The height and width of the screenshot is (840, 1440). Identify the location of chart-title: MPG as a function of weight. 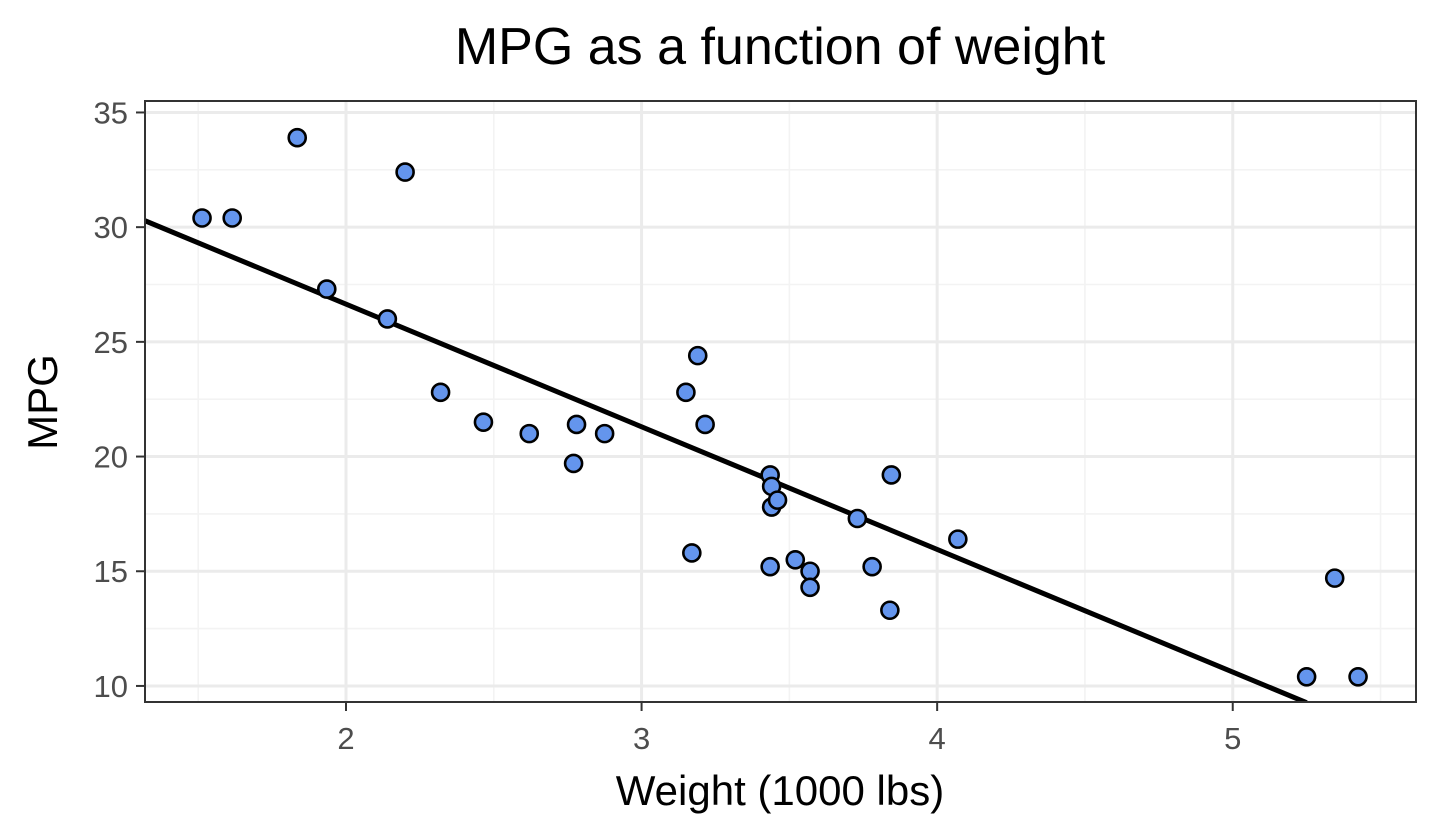
(780, 47).